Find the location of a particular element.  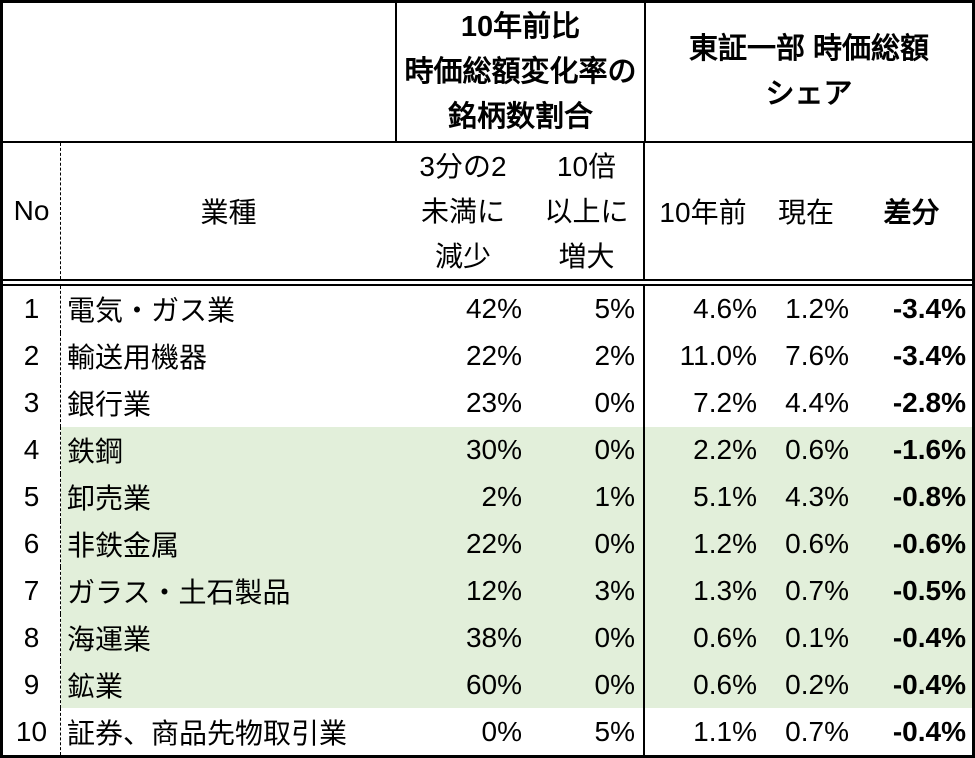

cell-decrease: 22% is located at coordinates (493, 356).